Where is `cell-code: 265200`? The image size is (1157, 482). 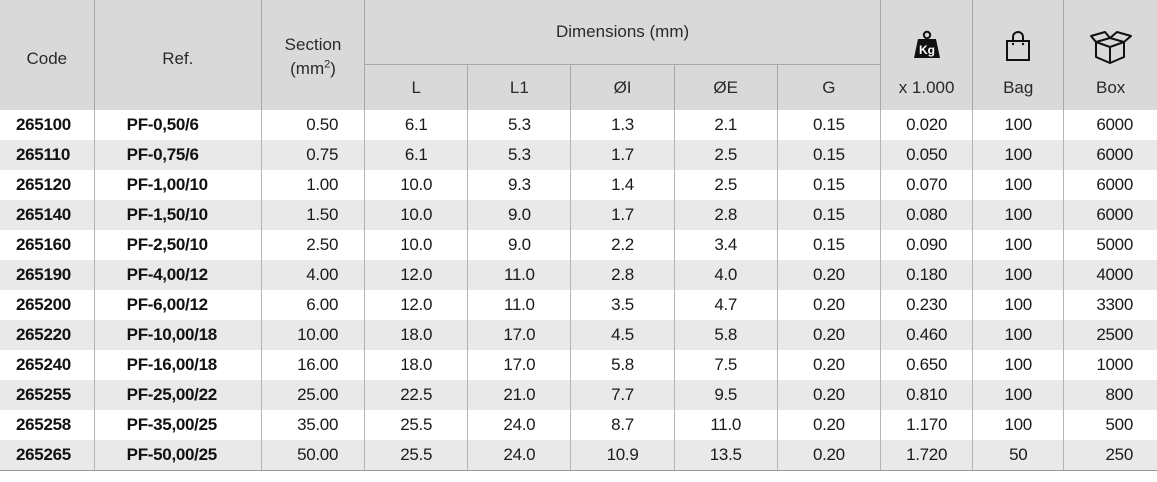
cell-code: 265200 is located at coordinates (47, 305).